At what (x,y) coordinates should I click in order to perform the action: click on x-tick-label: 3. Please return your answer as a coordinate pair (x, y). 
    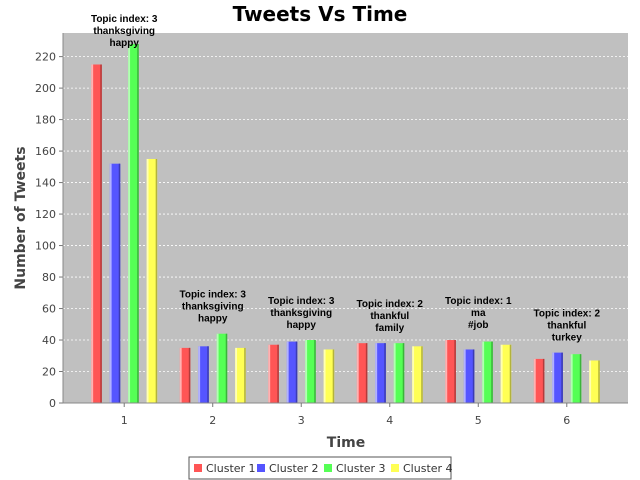
    Looking at the image, I should click on (301, 420).